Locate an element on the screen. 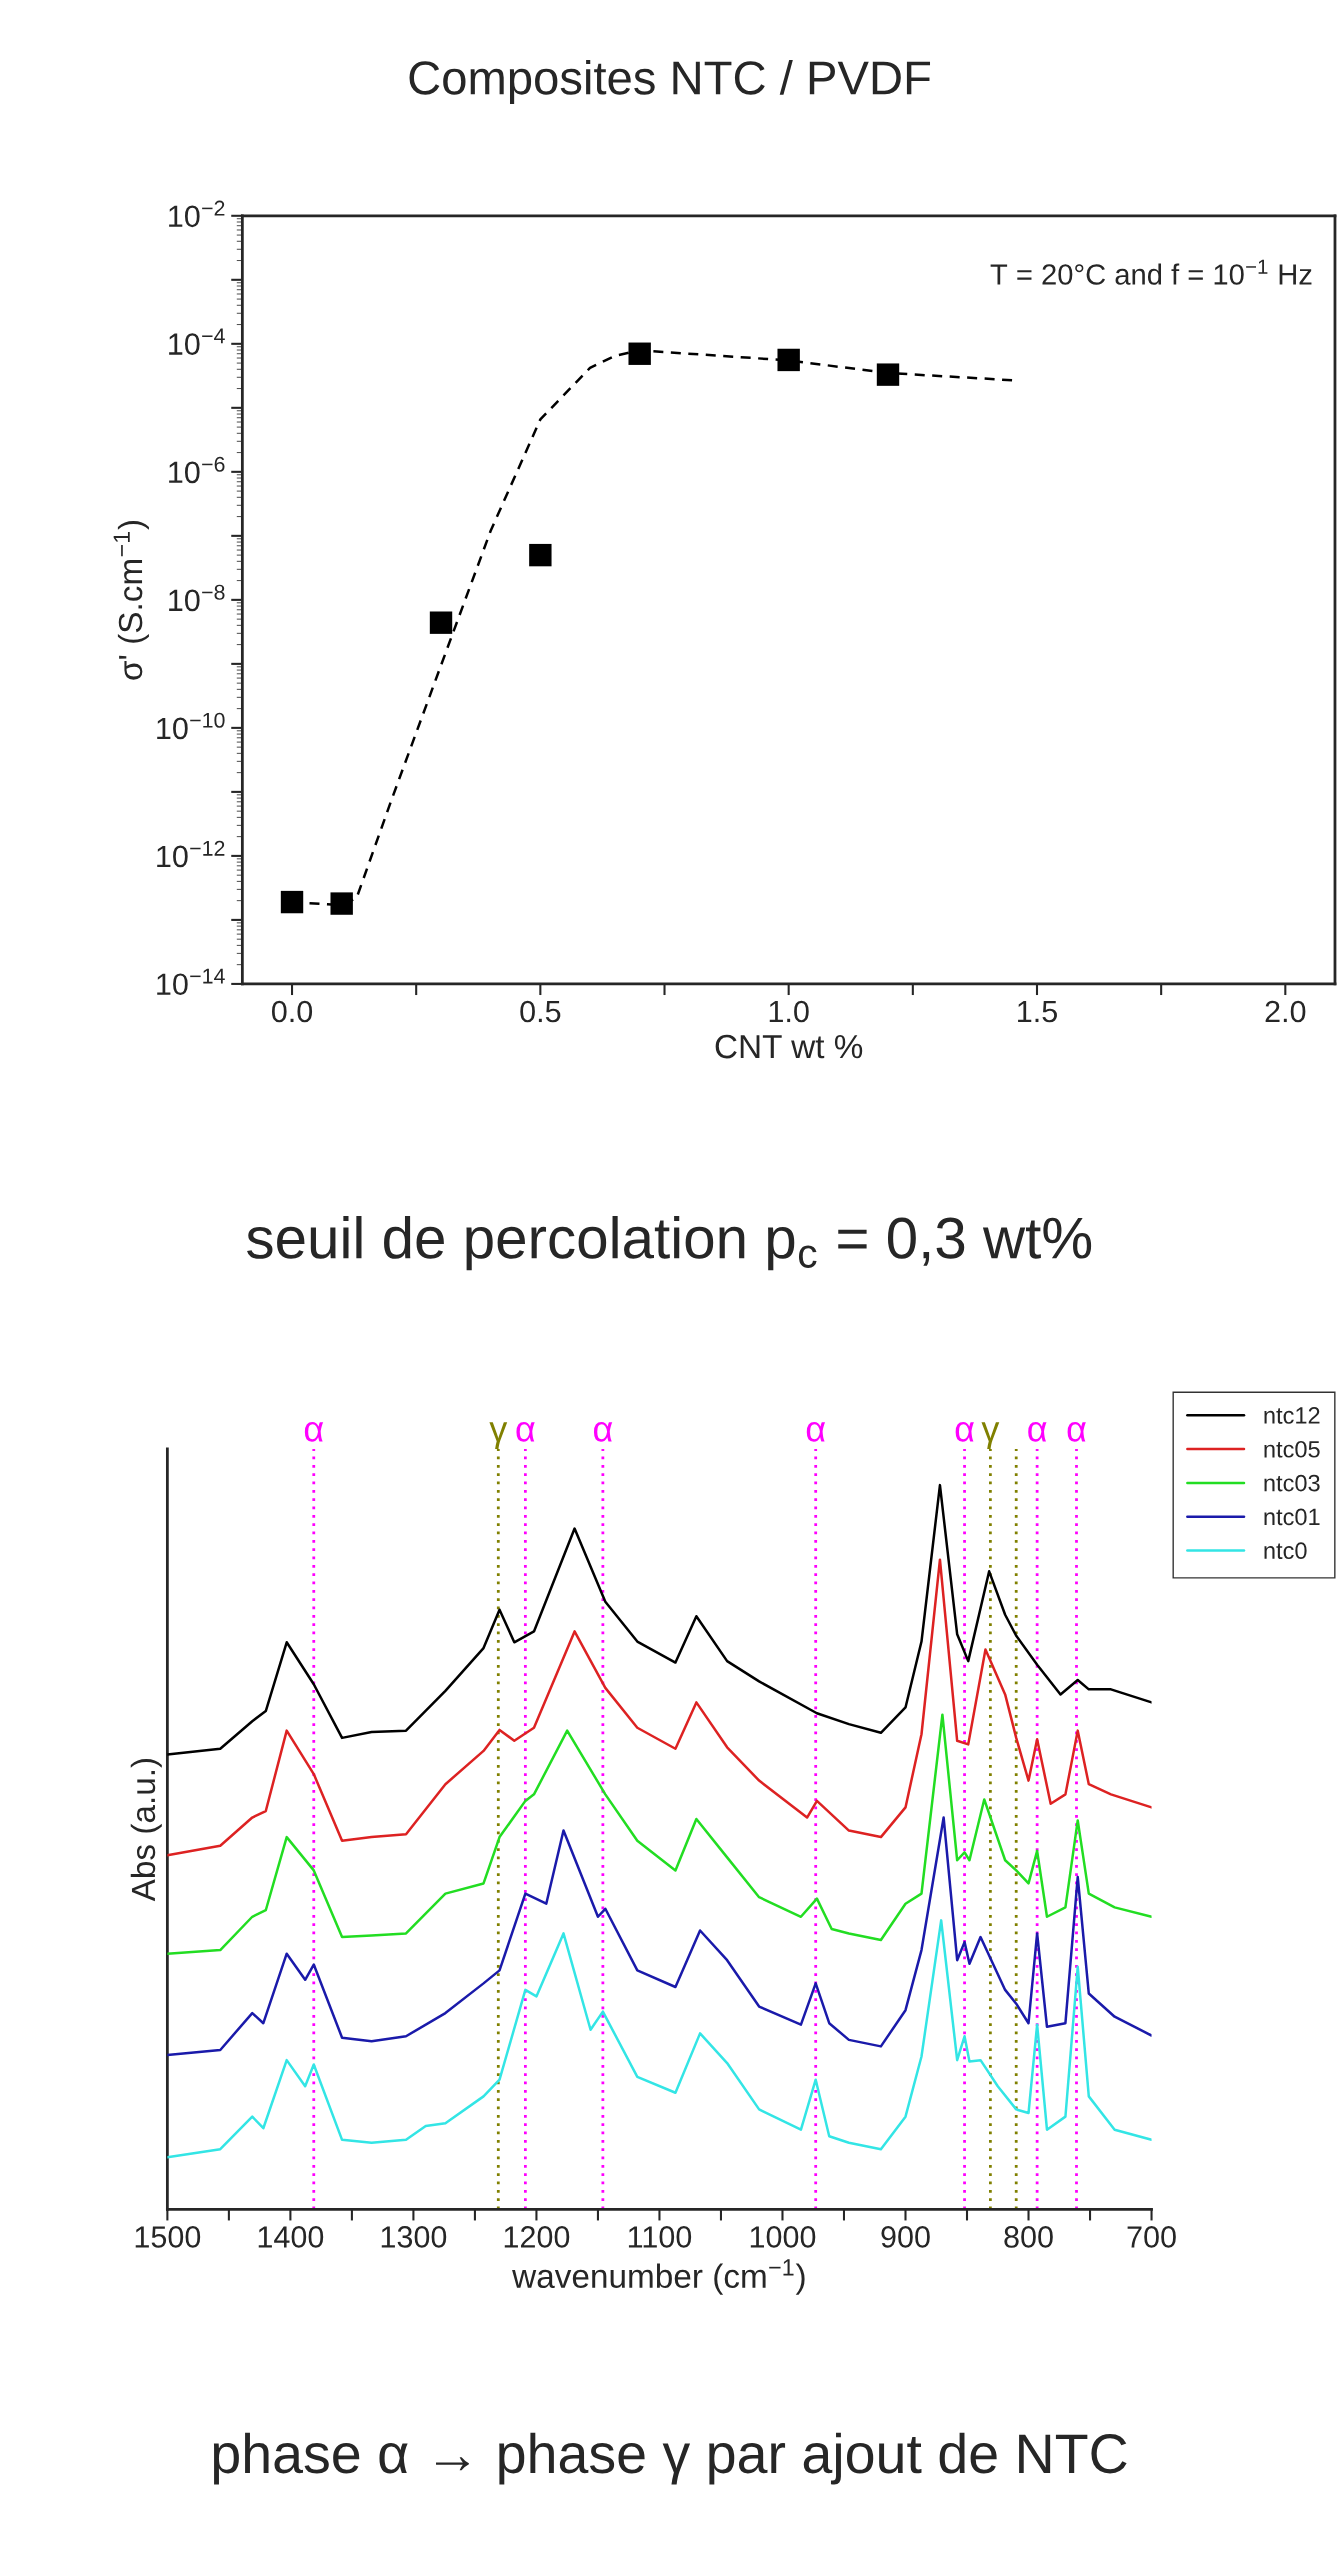  y-tick-label: 10$^{−8}$ is located at coordinates (197, 598).